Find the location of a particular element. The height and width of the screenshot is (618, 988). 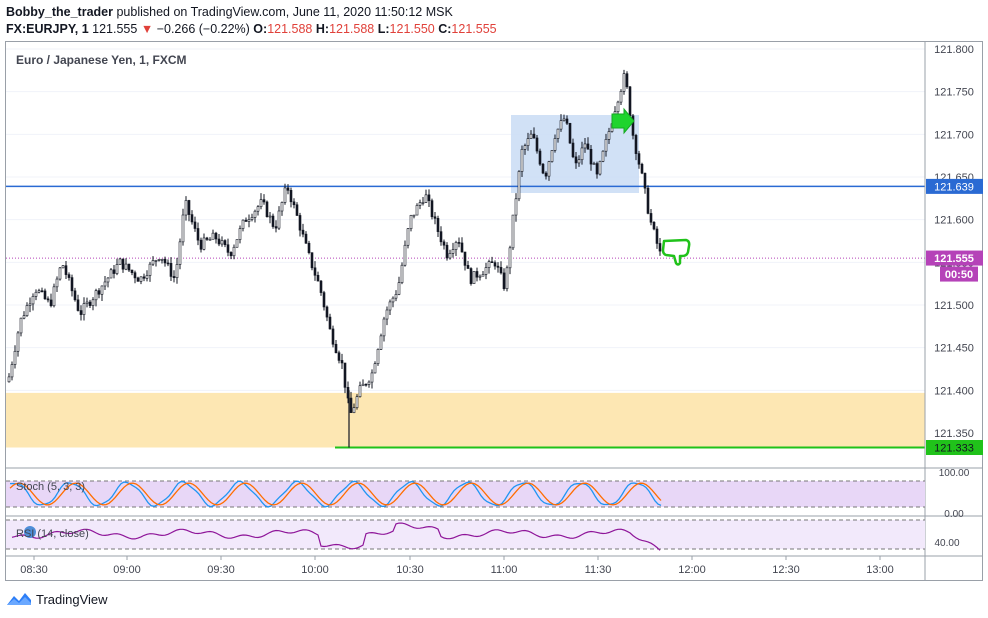

price-tick-label: 121.750 is located at coordinates (954, 93).